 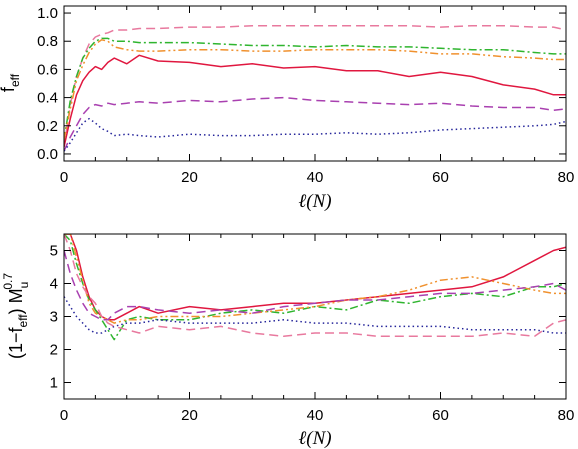 I want to click on bottom-y-tick-label: 1, so click(x=54, y=383).